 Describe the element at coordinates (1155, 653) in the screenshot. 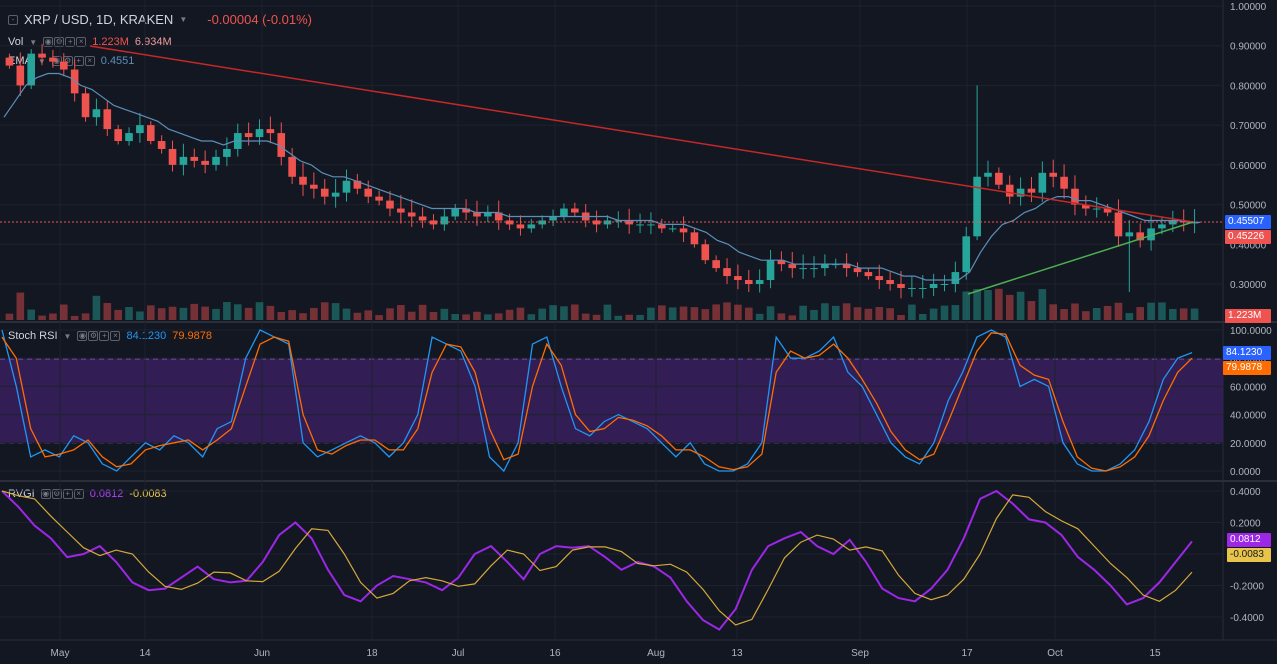

I see `time-tick-label: 15` at that location.